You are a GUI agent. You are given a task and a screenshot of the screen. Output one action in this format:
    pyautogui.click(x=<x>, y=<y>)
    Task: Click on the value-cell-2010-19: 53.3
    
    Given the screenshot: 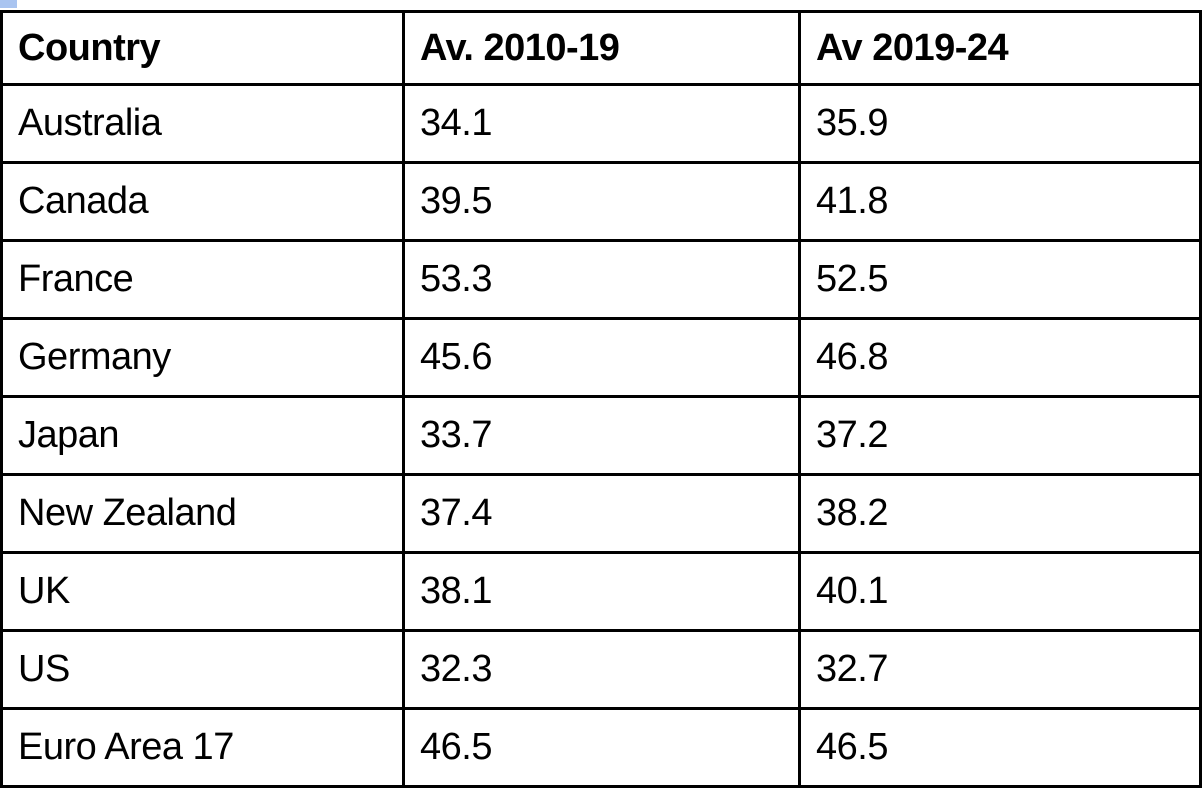 What is the action you would take?
    pyautogui.click(x=601, y=279)
    